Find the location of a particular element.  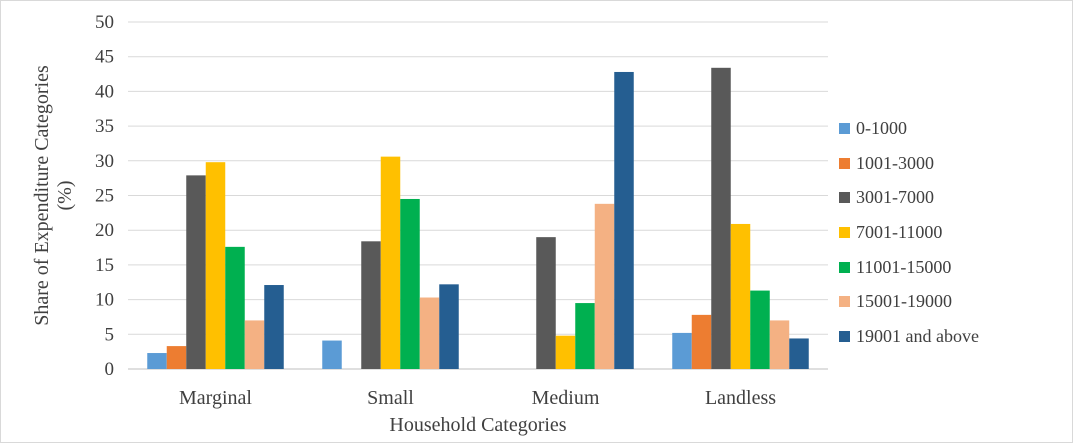

y-axis-title: Share of Expenditure Categories is located at coordinates (42, 195).